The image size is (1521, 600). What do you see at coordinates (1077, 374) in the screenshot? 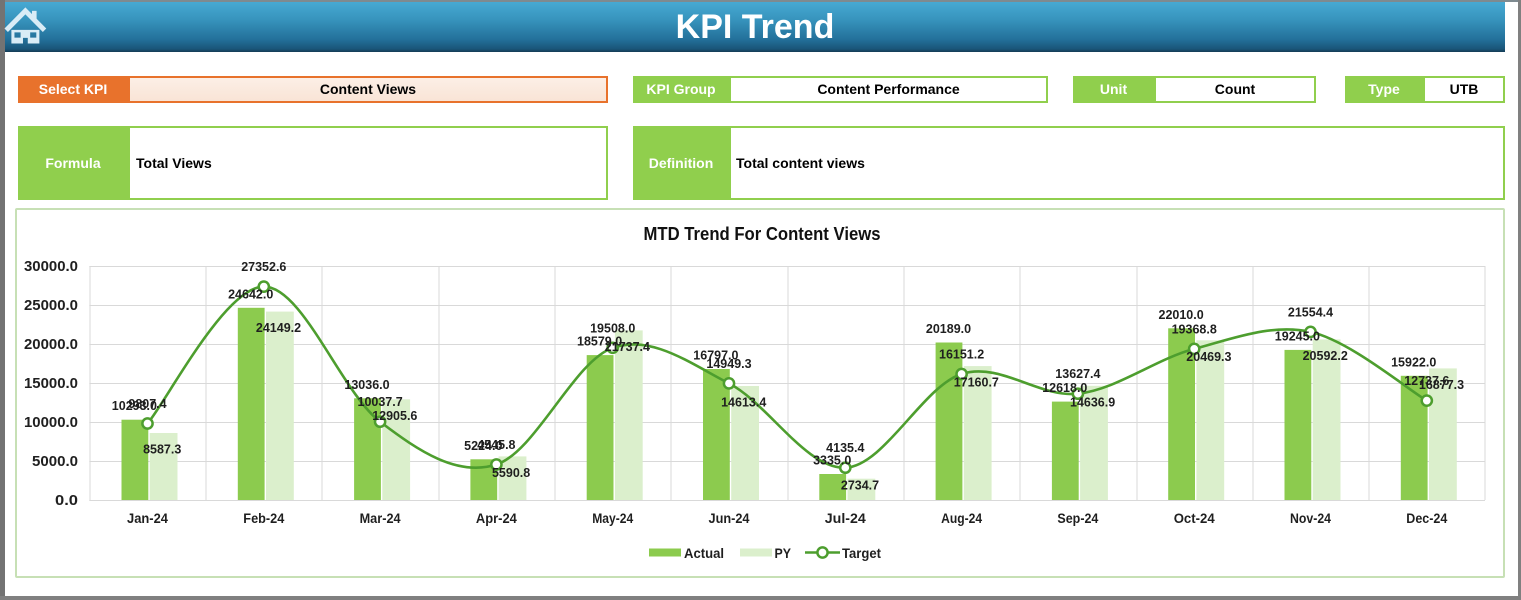
I see `svg-text: 13627.4` at bounding box center [1077, 374].